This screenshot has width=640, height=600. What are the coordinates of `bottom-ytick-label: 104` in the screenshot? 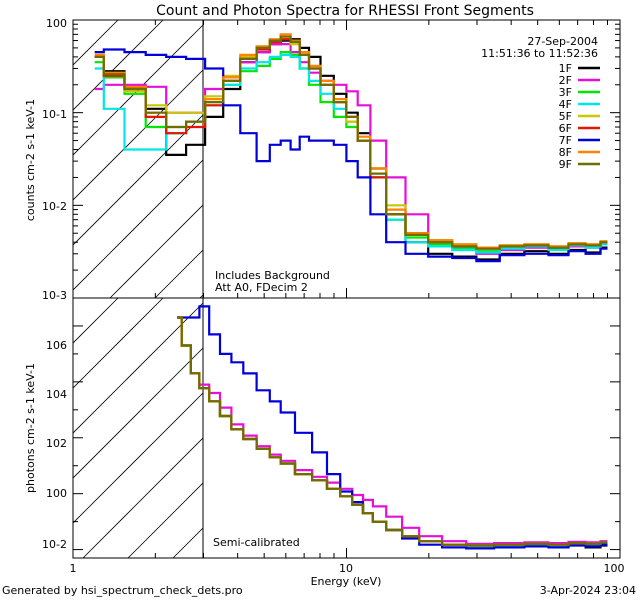 It's located at (56, 394).